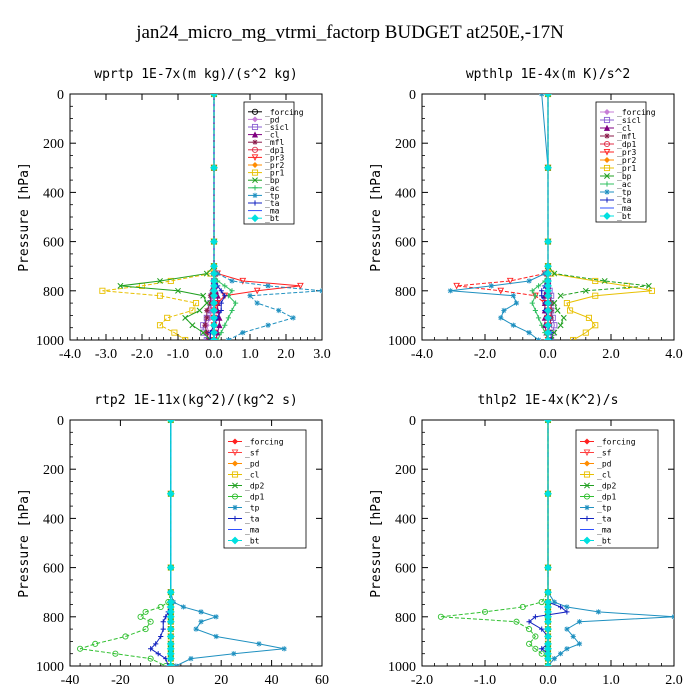 The height and width of the screenshot is (700, 700). What do you see at coordinates (548, 74) in the screenshot?
I see `panel-title: wpthlp 1E-4x(m K)/s^2` at bounding box center [548, 74].